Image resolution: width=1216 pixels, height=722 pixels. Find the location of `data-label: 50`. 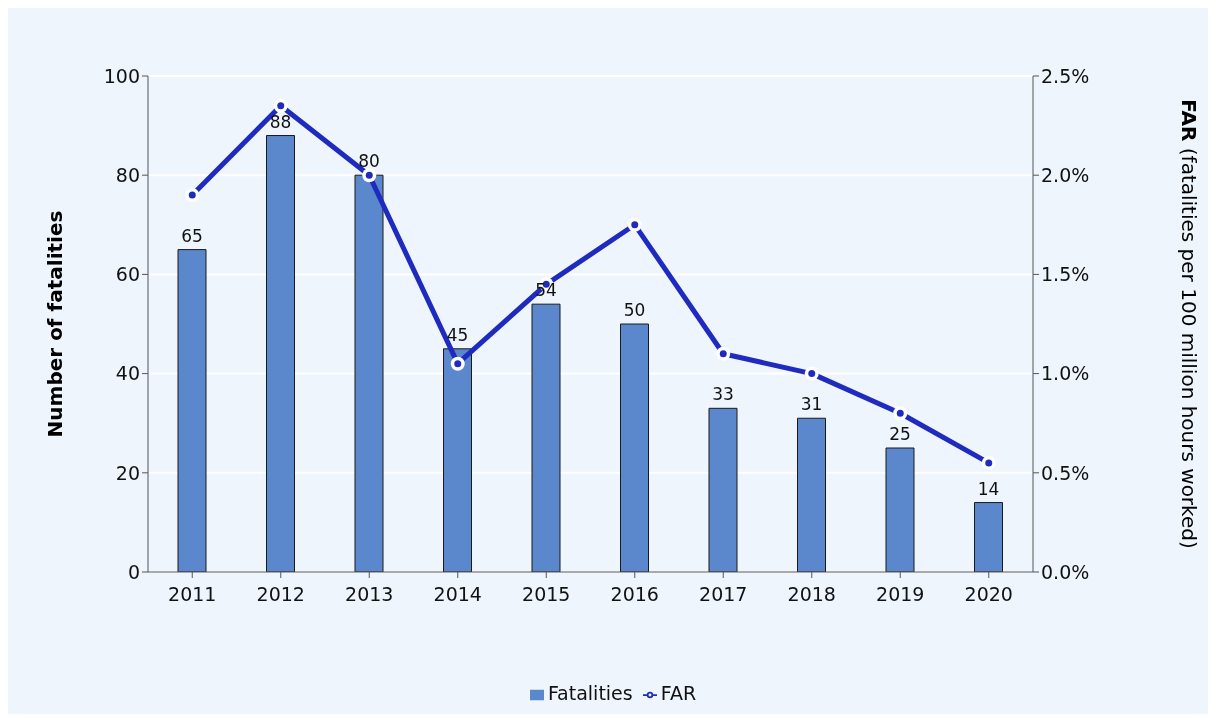

data-label: 50 is located at coordinates (634, 310).